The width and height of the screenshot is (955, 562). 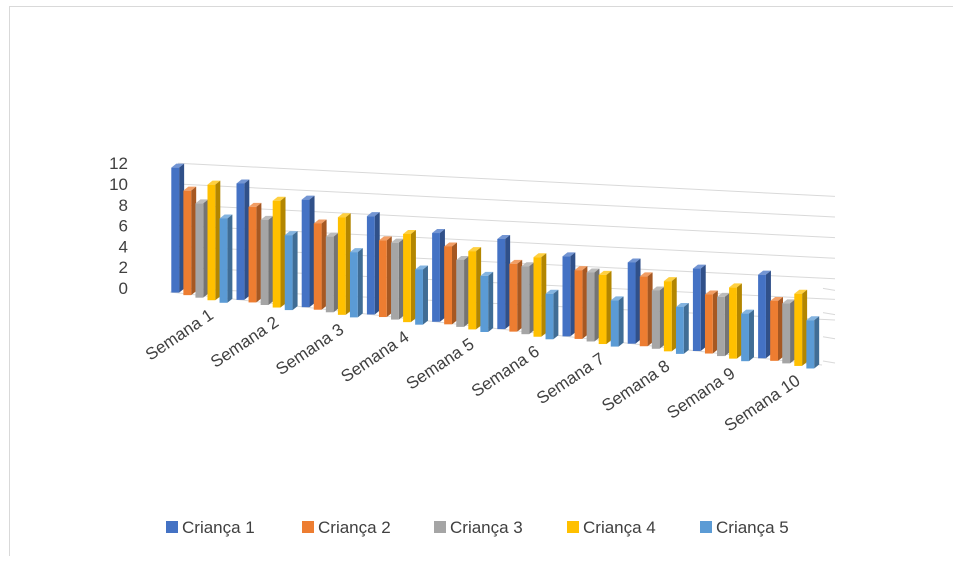 What do you see at coordinates (123, 205) in the screenshot?
I see `y-tick-label: 8` at bounding box center [123, 205].